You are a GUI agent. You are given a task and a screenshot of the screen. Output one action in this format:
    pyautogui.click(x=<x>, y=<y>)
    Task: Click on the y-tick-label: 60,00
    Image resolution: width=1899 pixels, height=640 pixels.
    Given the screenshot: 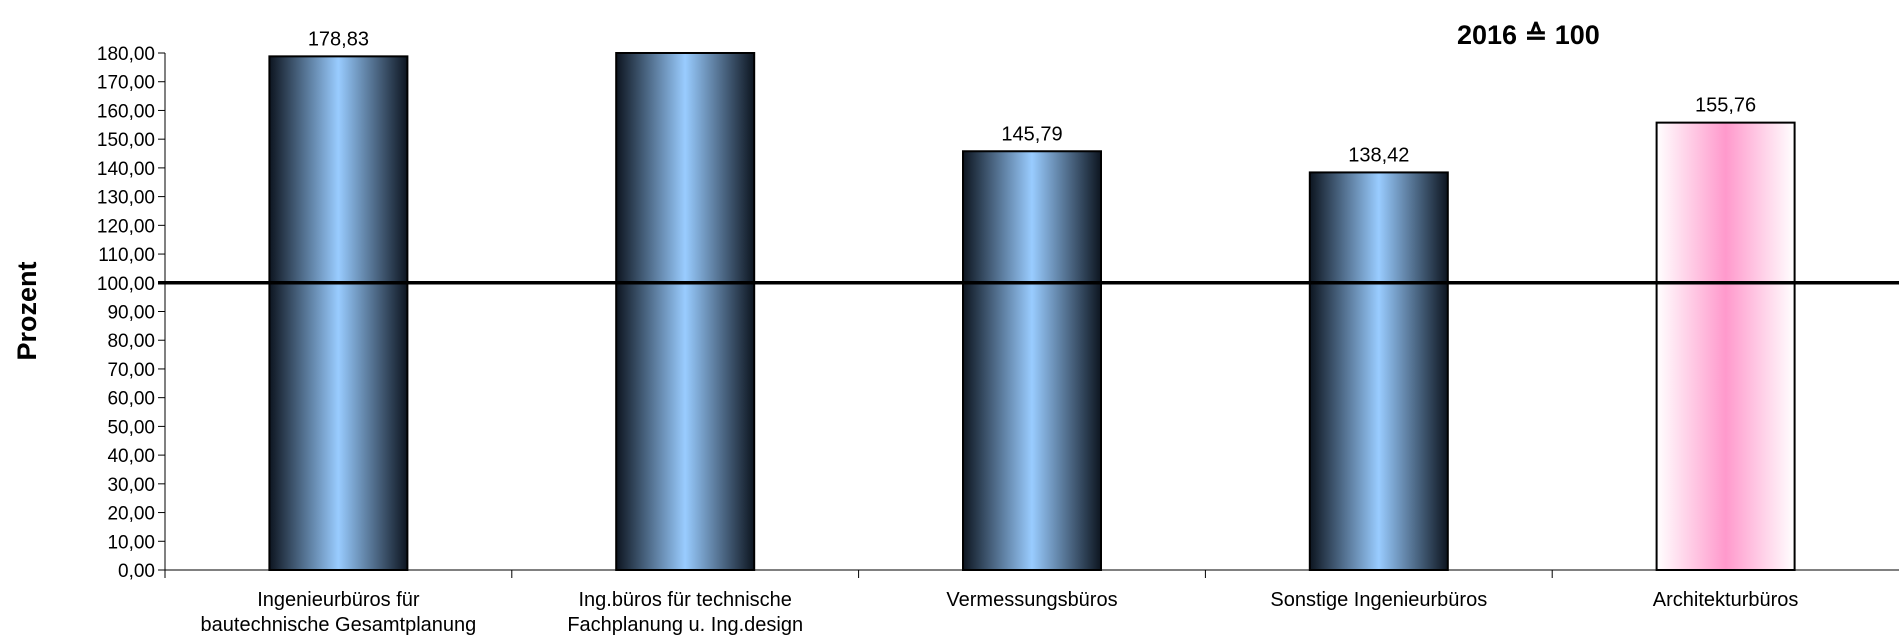 What is the action you would take?
    pyautogui.click(x=131, y=399)
    